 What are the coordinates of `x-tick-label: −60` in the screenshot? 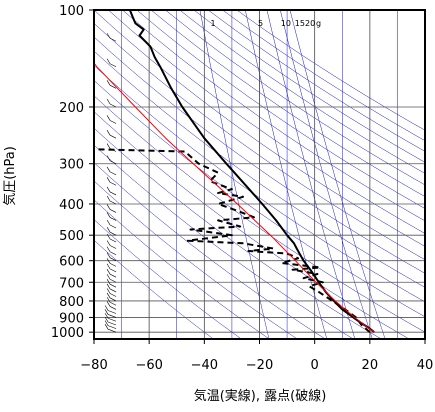 It's located at (148, 365).